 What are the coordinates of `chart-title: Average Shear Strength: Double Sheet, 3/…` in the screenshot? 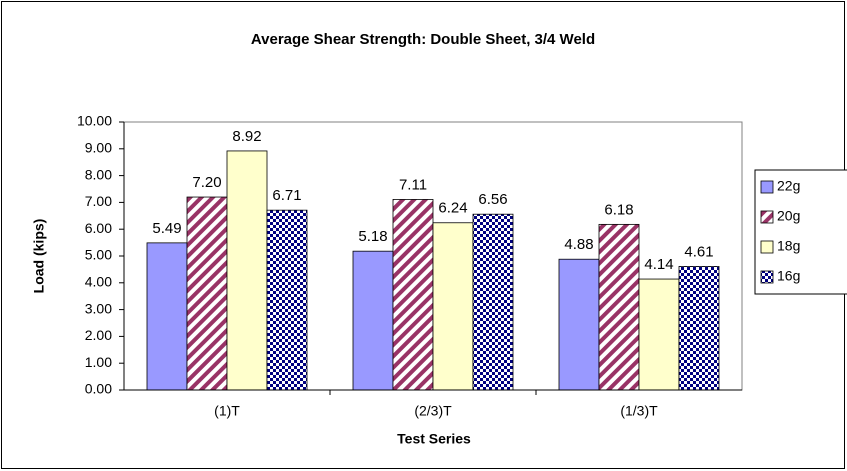 It's located at (423, 39).